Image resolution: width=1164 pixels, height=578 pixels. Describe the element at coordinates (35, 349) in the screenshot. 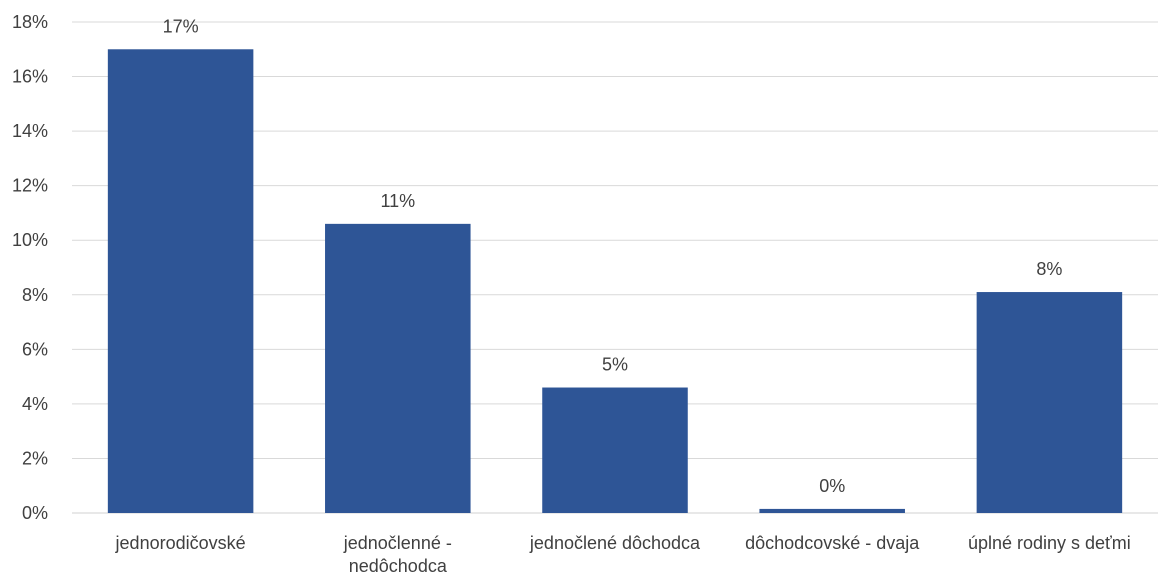

I see `y-tick-label: 6%` at that location.